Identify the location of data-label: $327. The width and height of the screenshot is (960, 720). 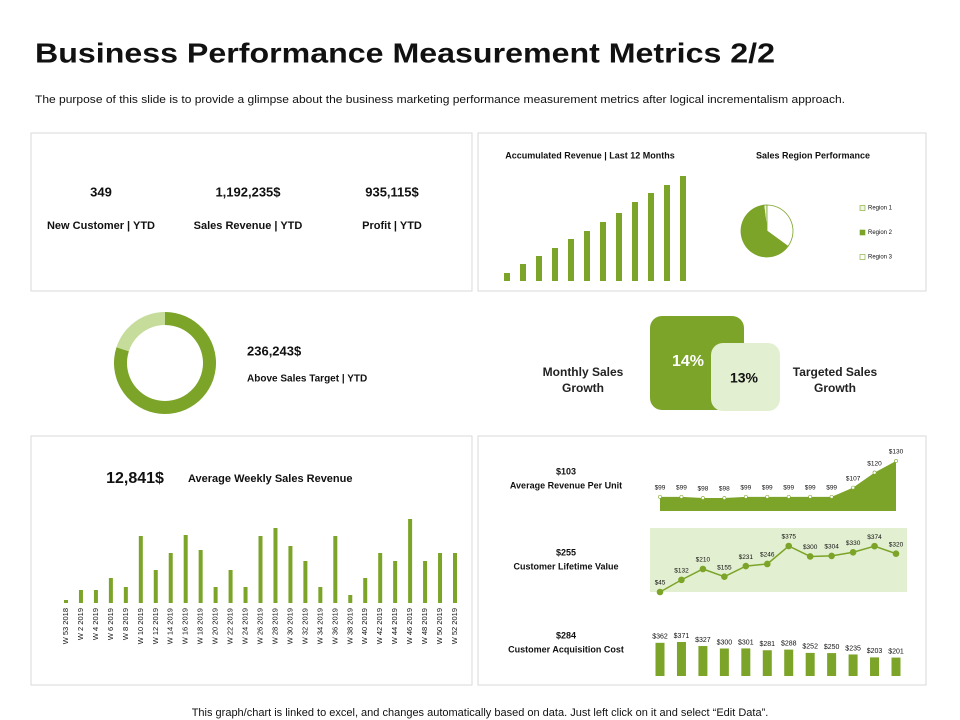
(703, 640).